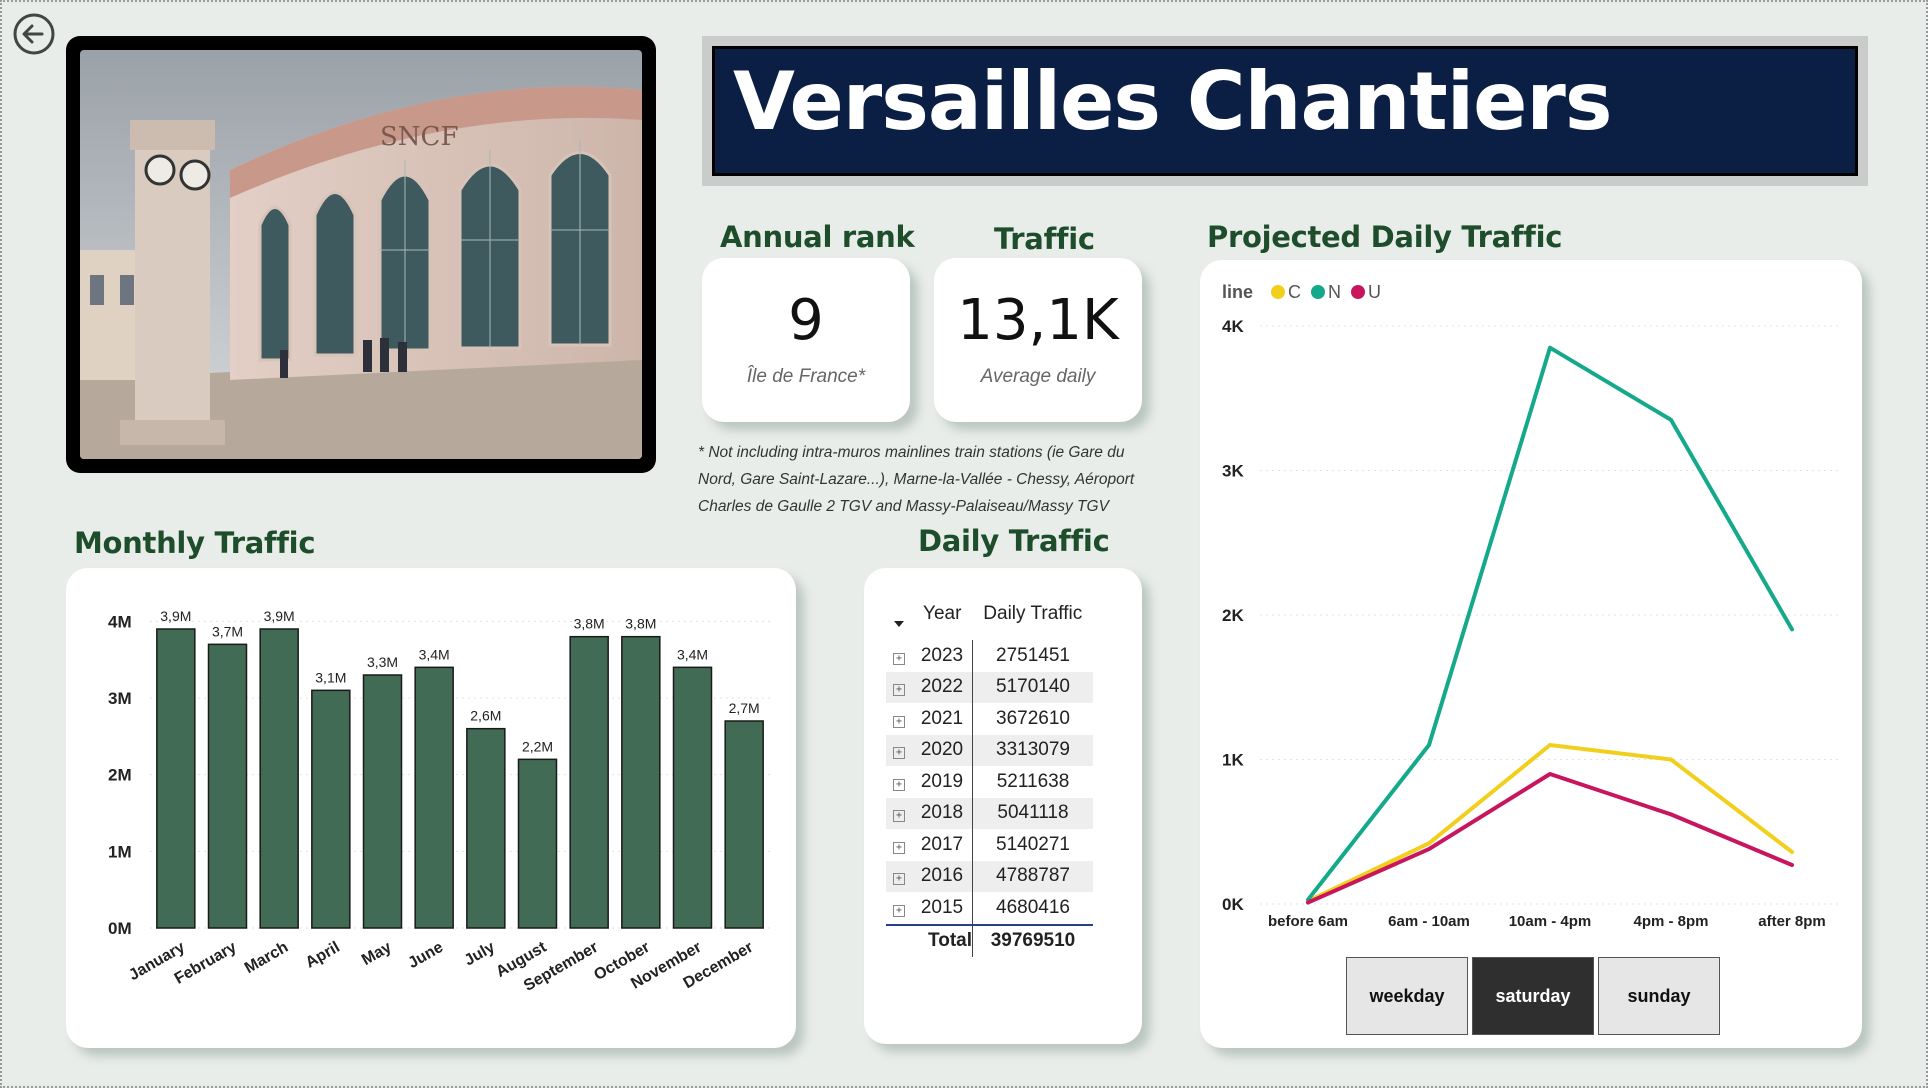 The height and width of the screenshot is (1088, 1928). I want to click on slicer-option-weekday: weekday, so click(1407, 996).